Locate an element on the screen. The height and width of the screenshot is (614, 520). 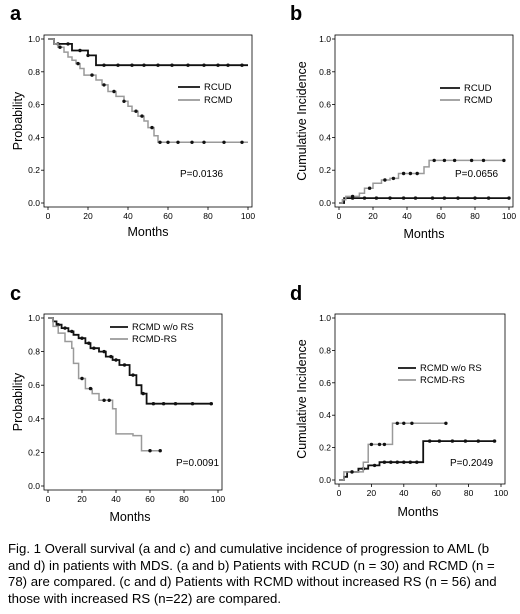
panel-d-series-rcmd-rs-line is located at coordinates (392, 451).